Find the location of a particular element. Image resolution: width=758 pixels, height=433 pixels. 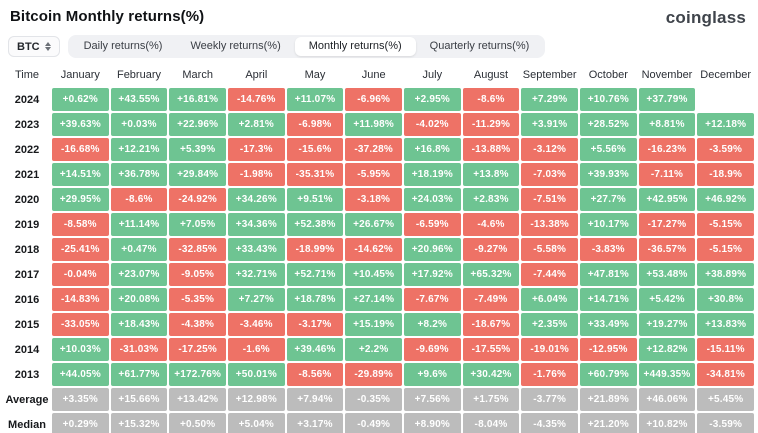

return-cell: +2.2% is located at coordinates (373, 349).